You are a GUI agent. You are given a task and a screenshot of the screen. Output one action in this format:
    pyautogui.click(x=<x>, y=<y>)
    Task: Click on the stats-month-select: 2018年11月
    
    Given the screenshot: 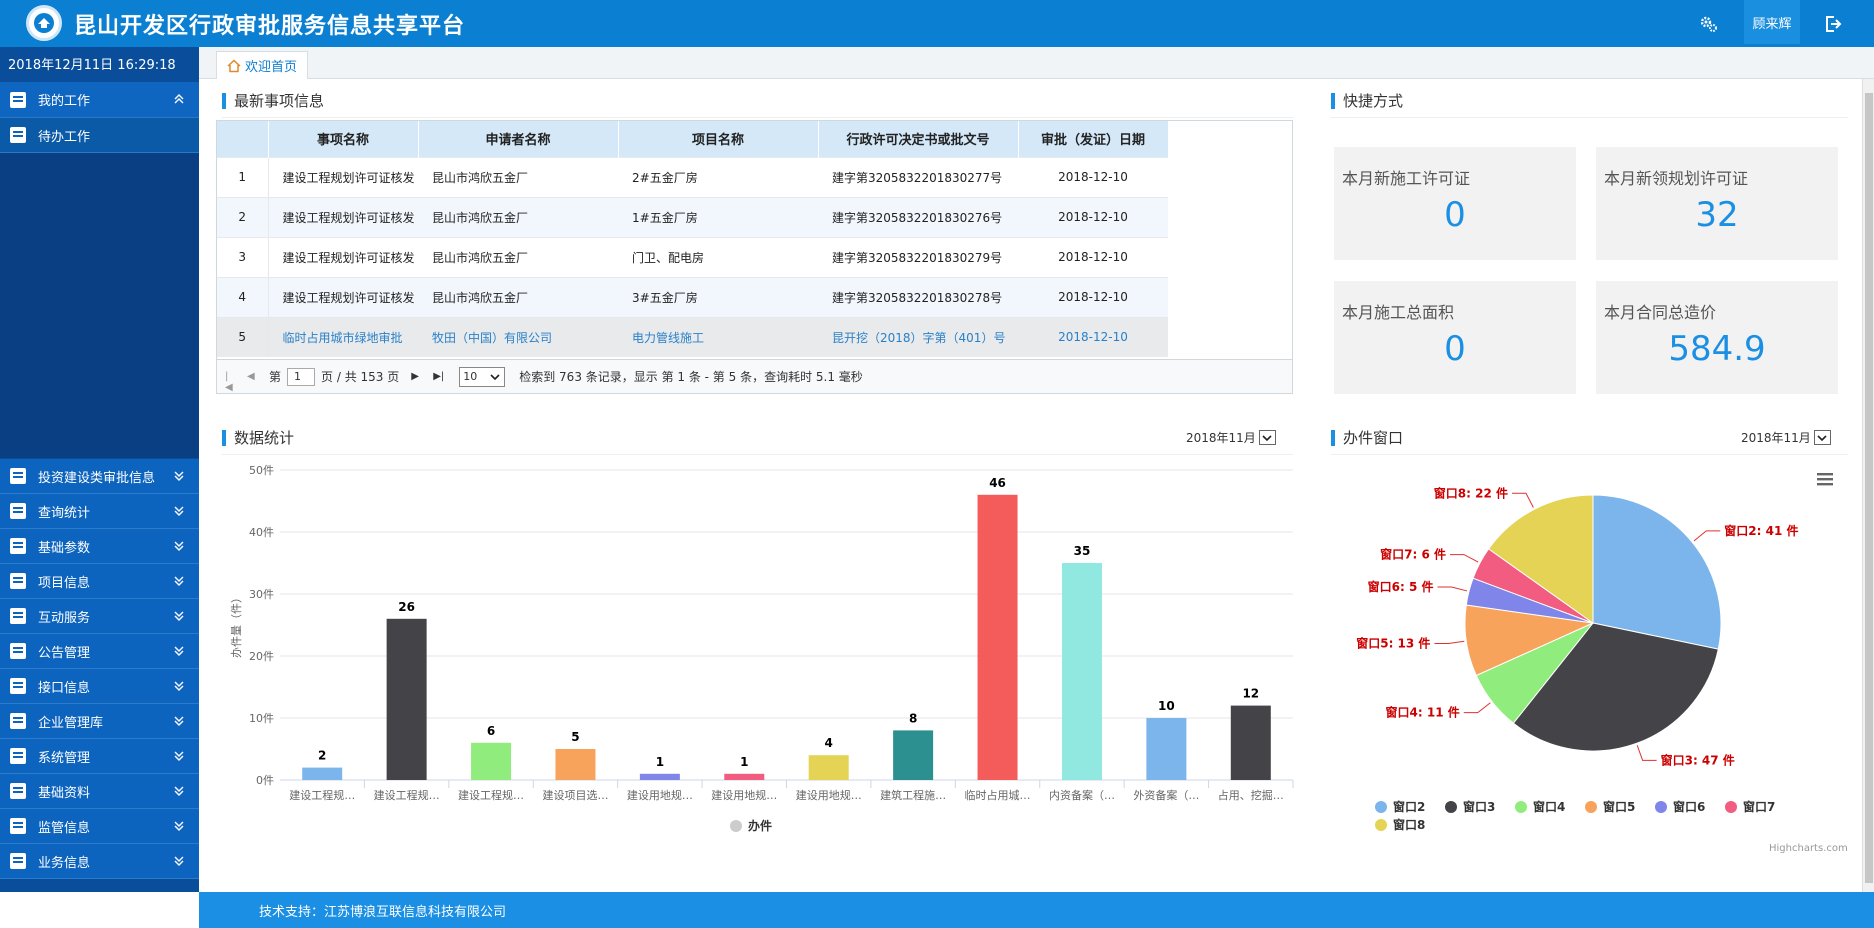 What is the action you would take?
    pyautogui.click(x=1231, y=437)
    